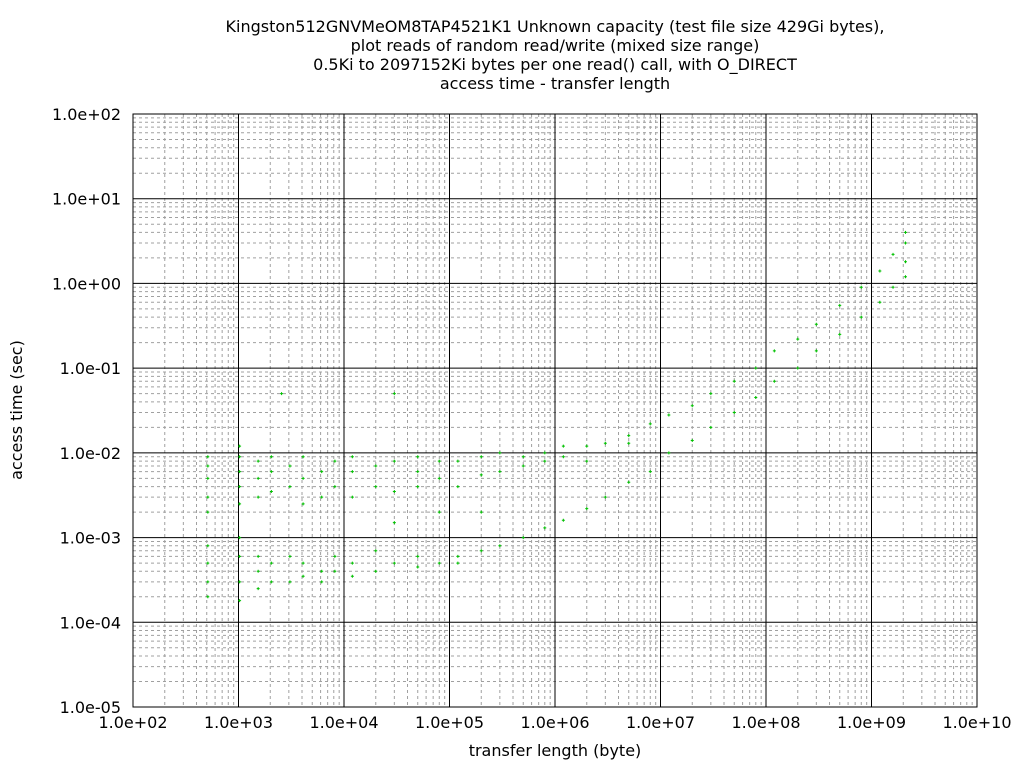 The width and height of the screenshot is (1024, 772). What do you see at coordinates (660, 722) in the screenshot?
I see `x-tick-label: 1.0e+07` at bounding box center [660, 722].